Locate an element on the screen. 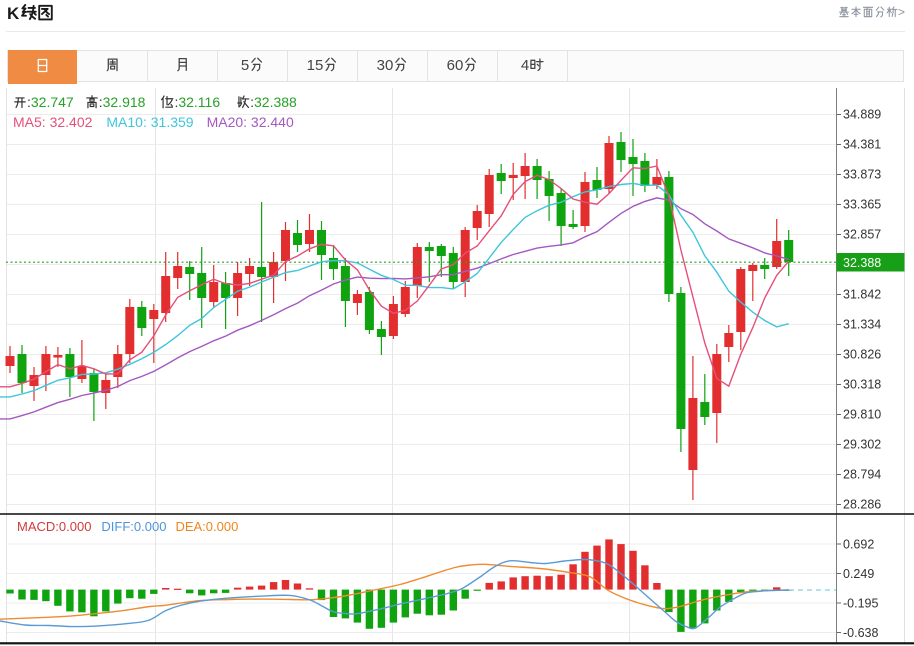 The height and width of the screenshot is (646, 914). svg-text: -0.638 is located at coordinates (860, 633).